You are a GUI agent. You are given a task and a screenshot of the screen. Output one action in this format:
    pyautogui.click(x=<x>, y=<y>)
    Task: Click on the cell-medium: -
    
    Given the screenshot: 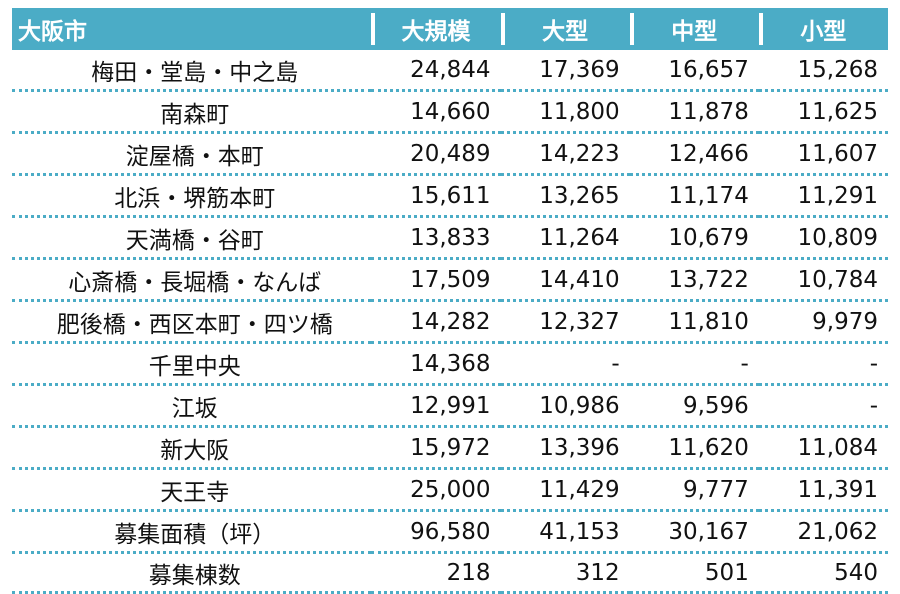 What is the action you would take?
    pyautogui.click(x=694, y=364)
    